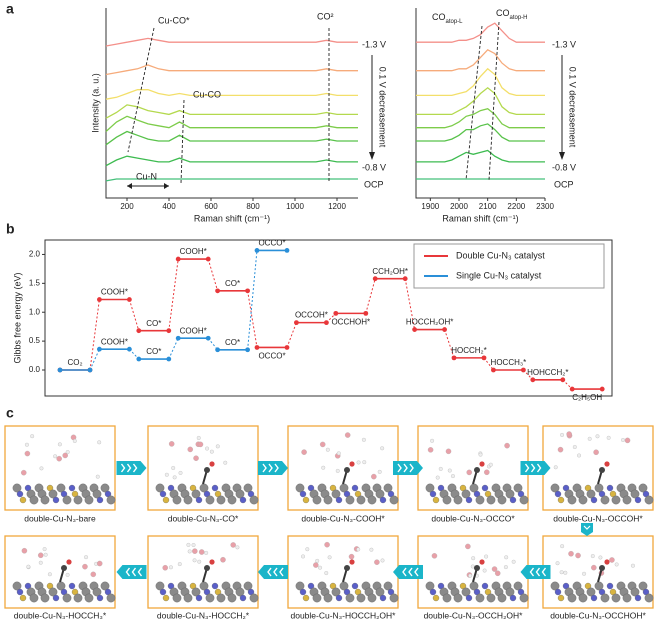 This screenshot has width=655, height=623. I want to click on connector, so click(488, 364).